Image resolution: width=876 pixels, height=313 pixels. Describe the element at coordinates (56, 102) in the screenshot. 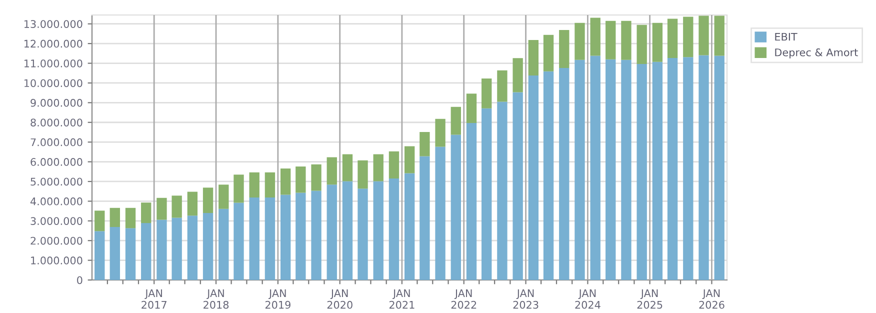

I see `y-tick-label: 9.000.000` at that location.